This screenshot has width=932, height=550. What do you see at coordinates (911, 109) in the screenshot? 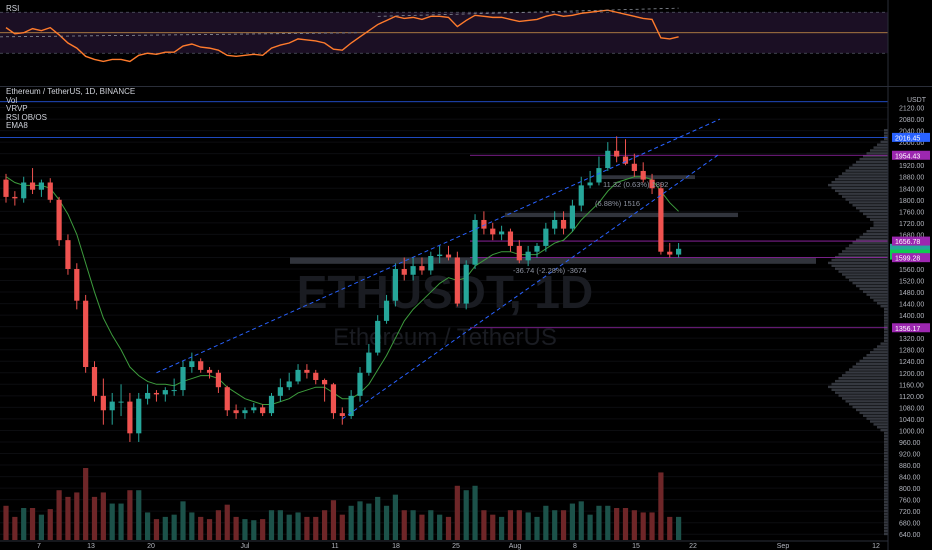
I see `price-tick-label: 2120.00` at bounding box center [911, 109].